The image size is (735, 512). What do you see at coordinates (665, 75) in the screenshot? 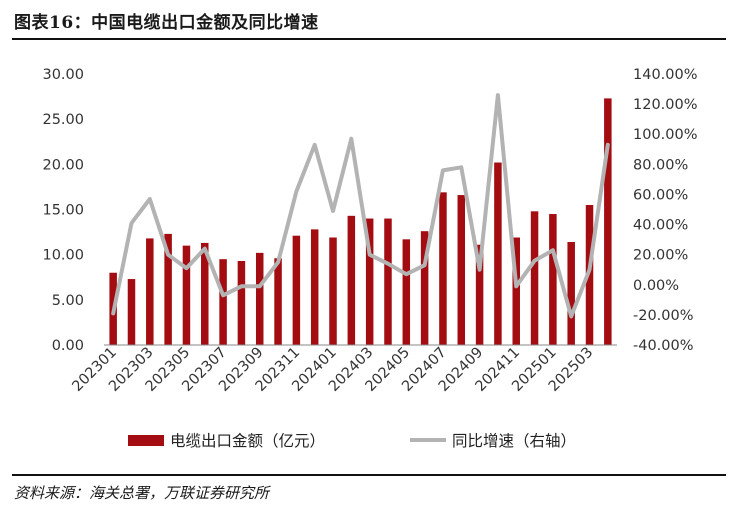
I see `y-right-tick-label: 140.00%` at bounding box center [665, 75].